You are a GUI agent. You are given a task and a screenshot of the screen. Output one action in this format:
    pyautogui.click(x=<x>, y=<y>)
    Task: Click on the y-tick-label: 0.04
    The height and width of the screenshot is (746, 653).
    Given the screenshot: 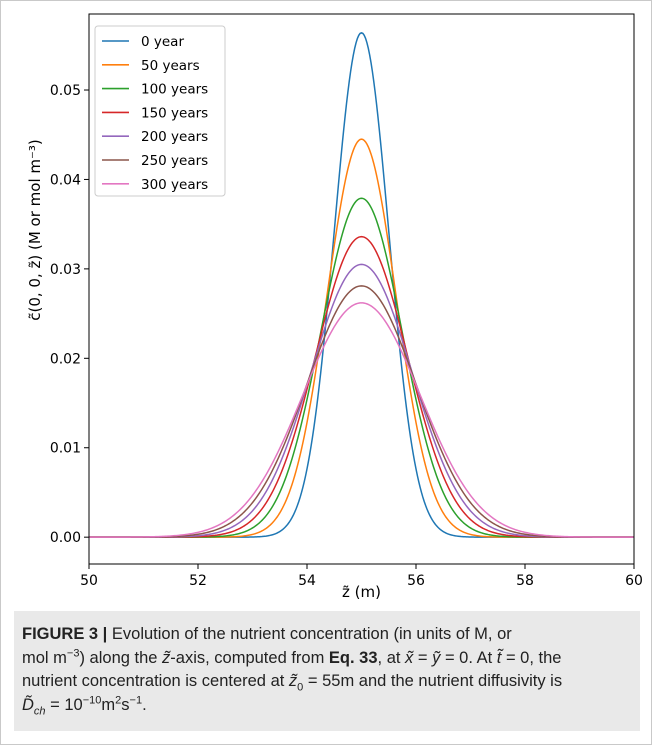 What is the action you would take?
    pyautogui.click(x=65, y=180)
    